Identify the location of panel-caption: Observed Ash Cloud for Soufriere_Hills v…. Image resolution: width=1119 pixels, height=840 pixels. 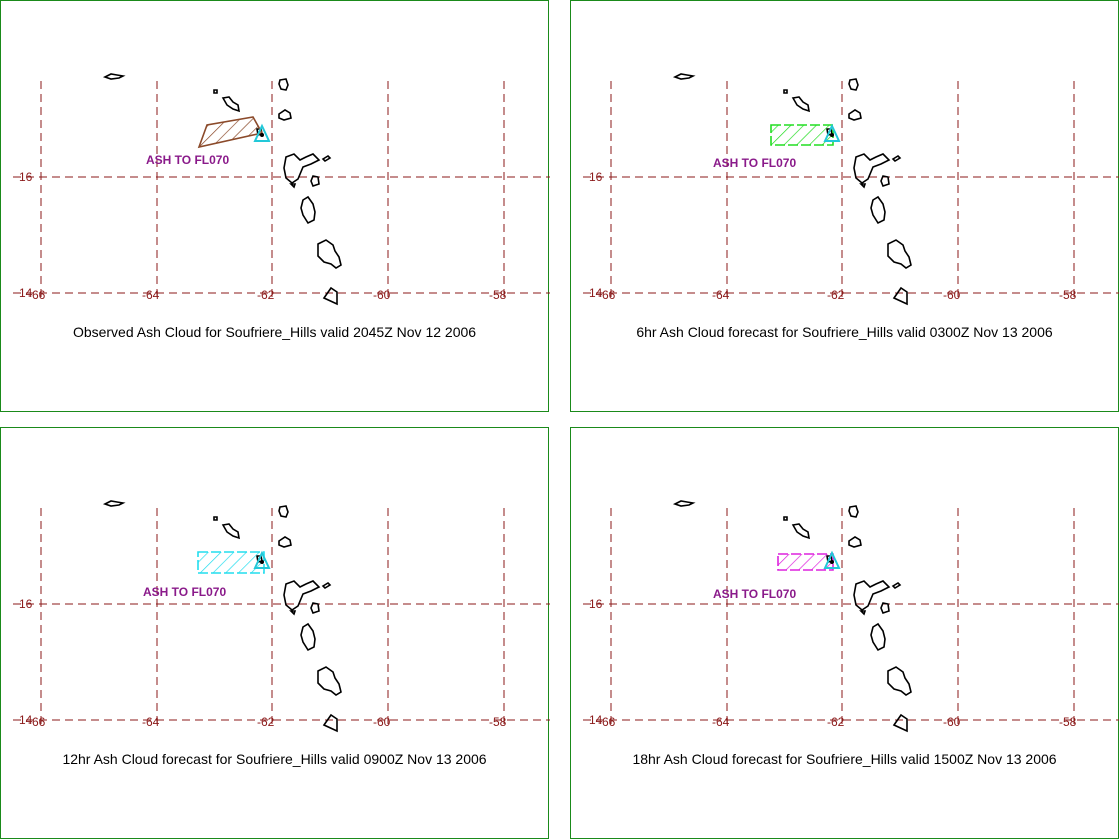
(274, 332).